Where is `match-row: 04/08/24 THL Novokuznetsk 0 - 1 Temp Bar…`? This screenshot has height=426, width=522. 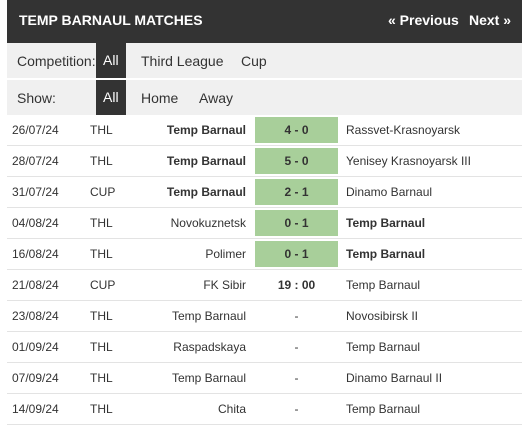 match-row: 04/08/24 THL Novokuznetsk 0 - 1 Temp Bar… is located at coordinates (264, 223).